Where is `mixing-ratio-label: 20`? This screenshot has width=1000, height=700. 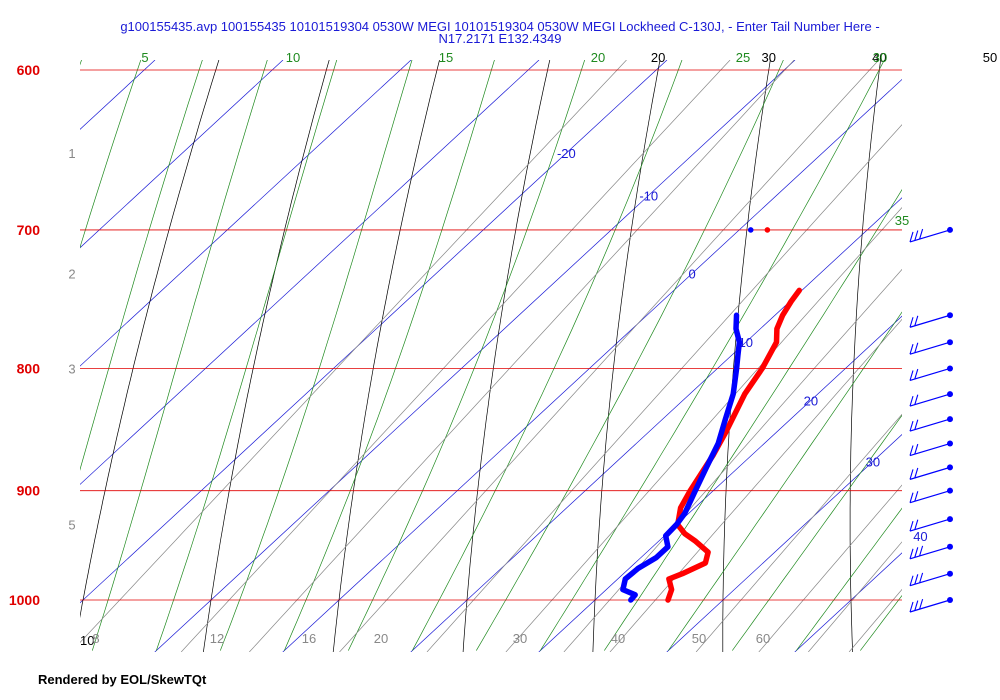 mixing-ratio-label: 20 is located at coordinates (381, 638).